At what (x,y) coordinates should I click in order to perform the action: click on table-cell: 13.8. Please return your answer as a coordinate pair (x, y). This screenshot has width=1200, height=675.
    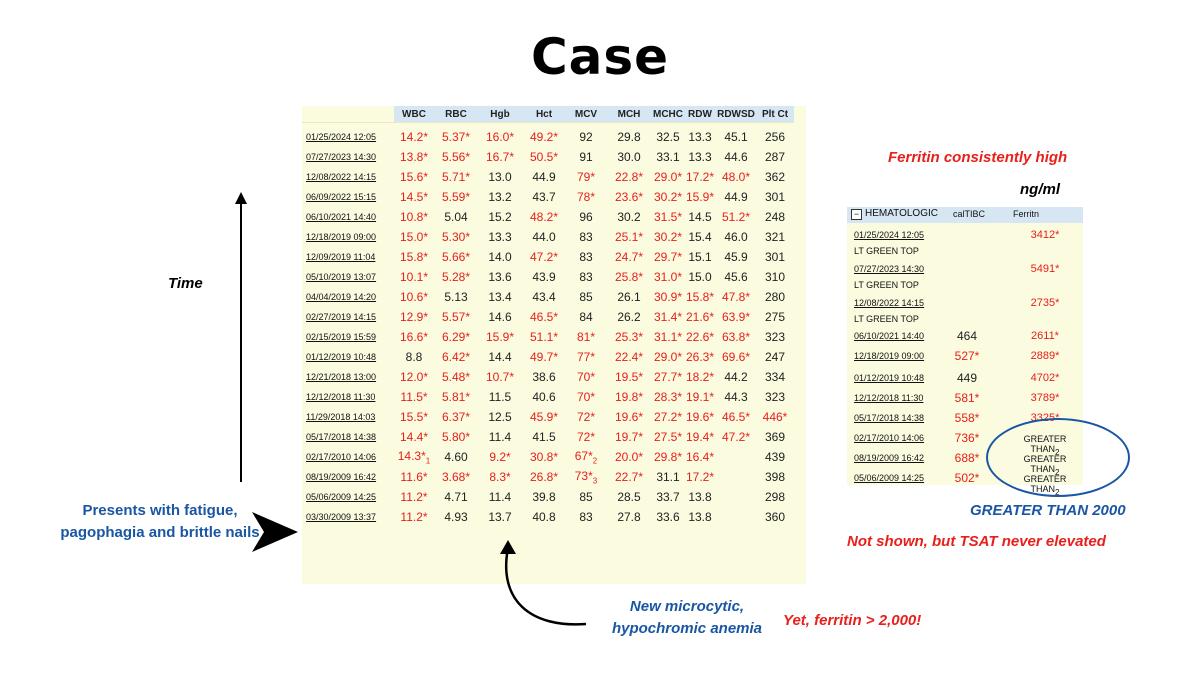
    Looking at the image, I should click on (700, 497).